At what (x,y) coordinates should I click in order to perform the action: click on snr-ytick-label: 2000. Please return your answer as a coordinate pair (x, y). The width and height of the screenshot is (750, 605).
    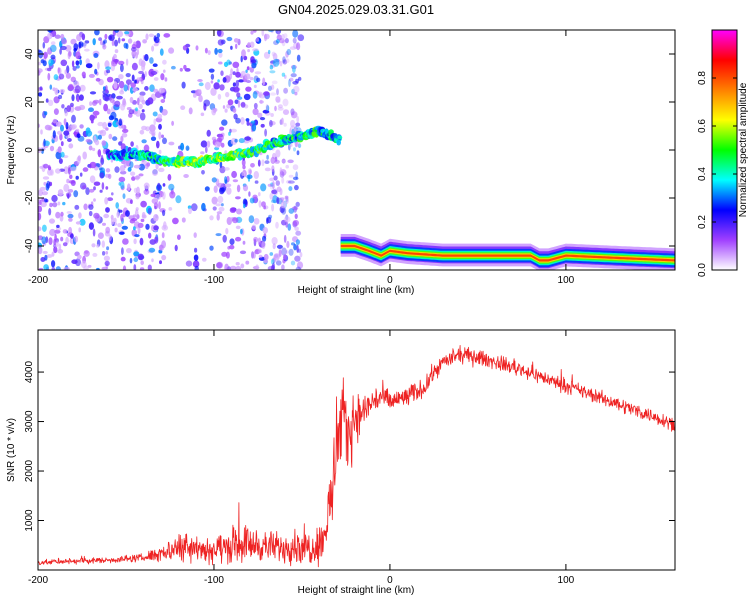
    Looking at the image, I should click on (29, 470).